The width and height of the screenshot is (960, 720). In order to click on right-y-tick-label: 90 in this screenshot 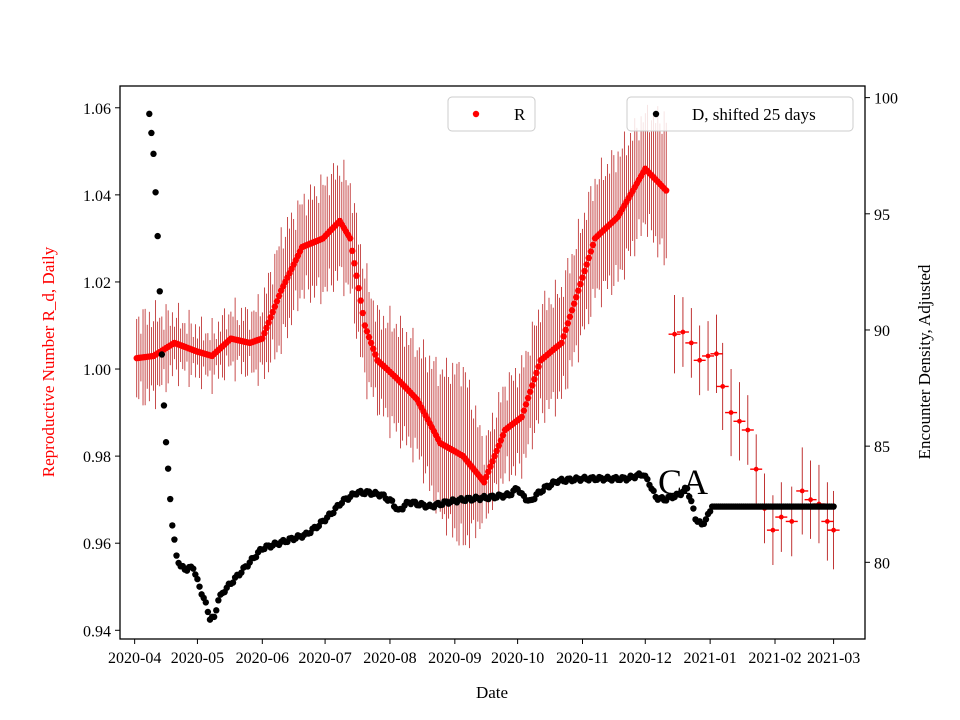, I will do `click(882, 331)`.